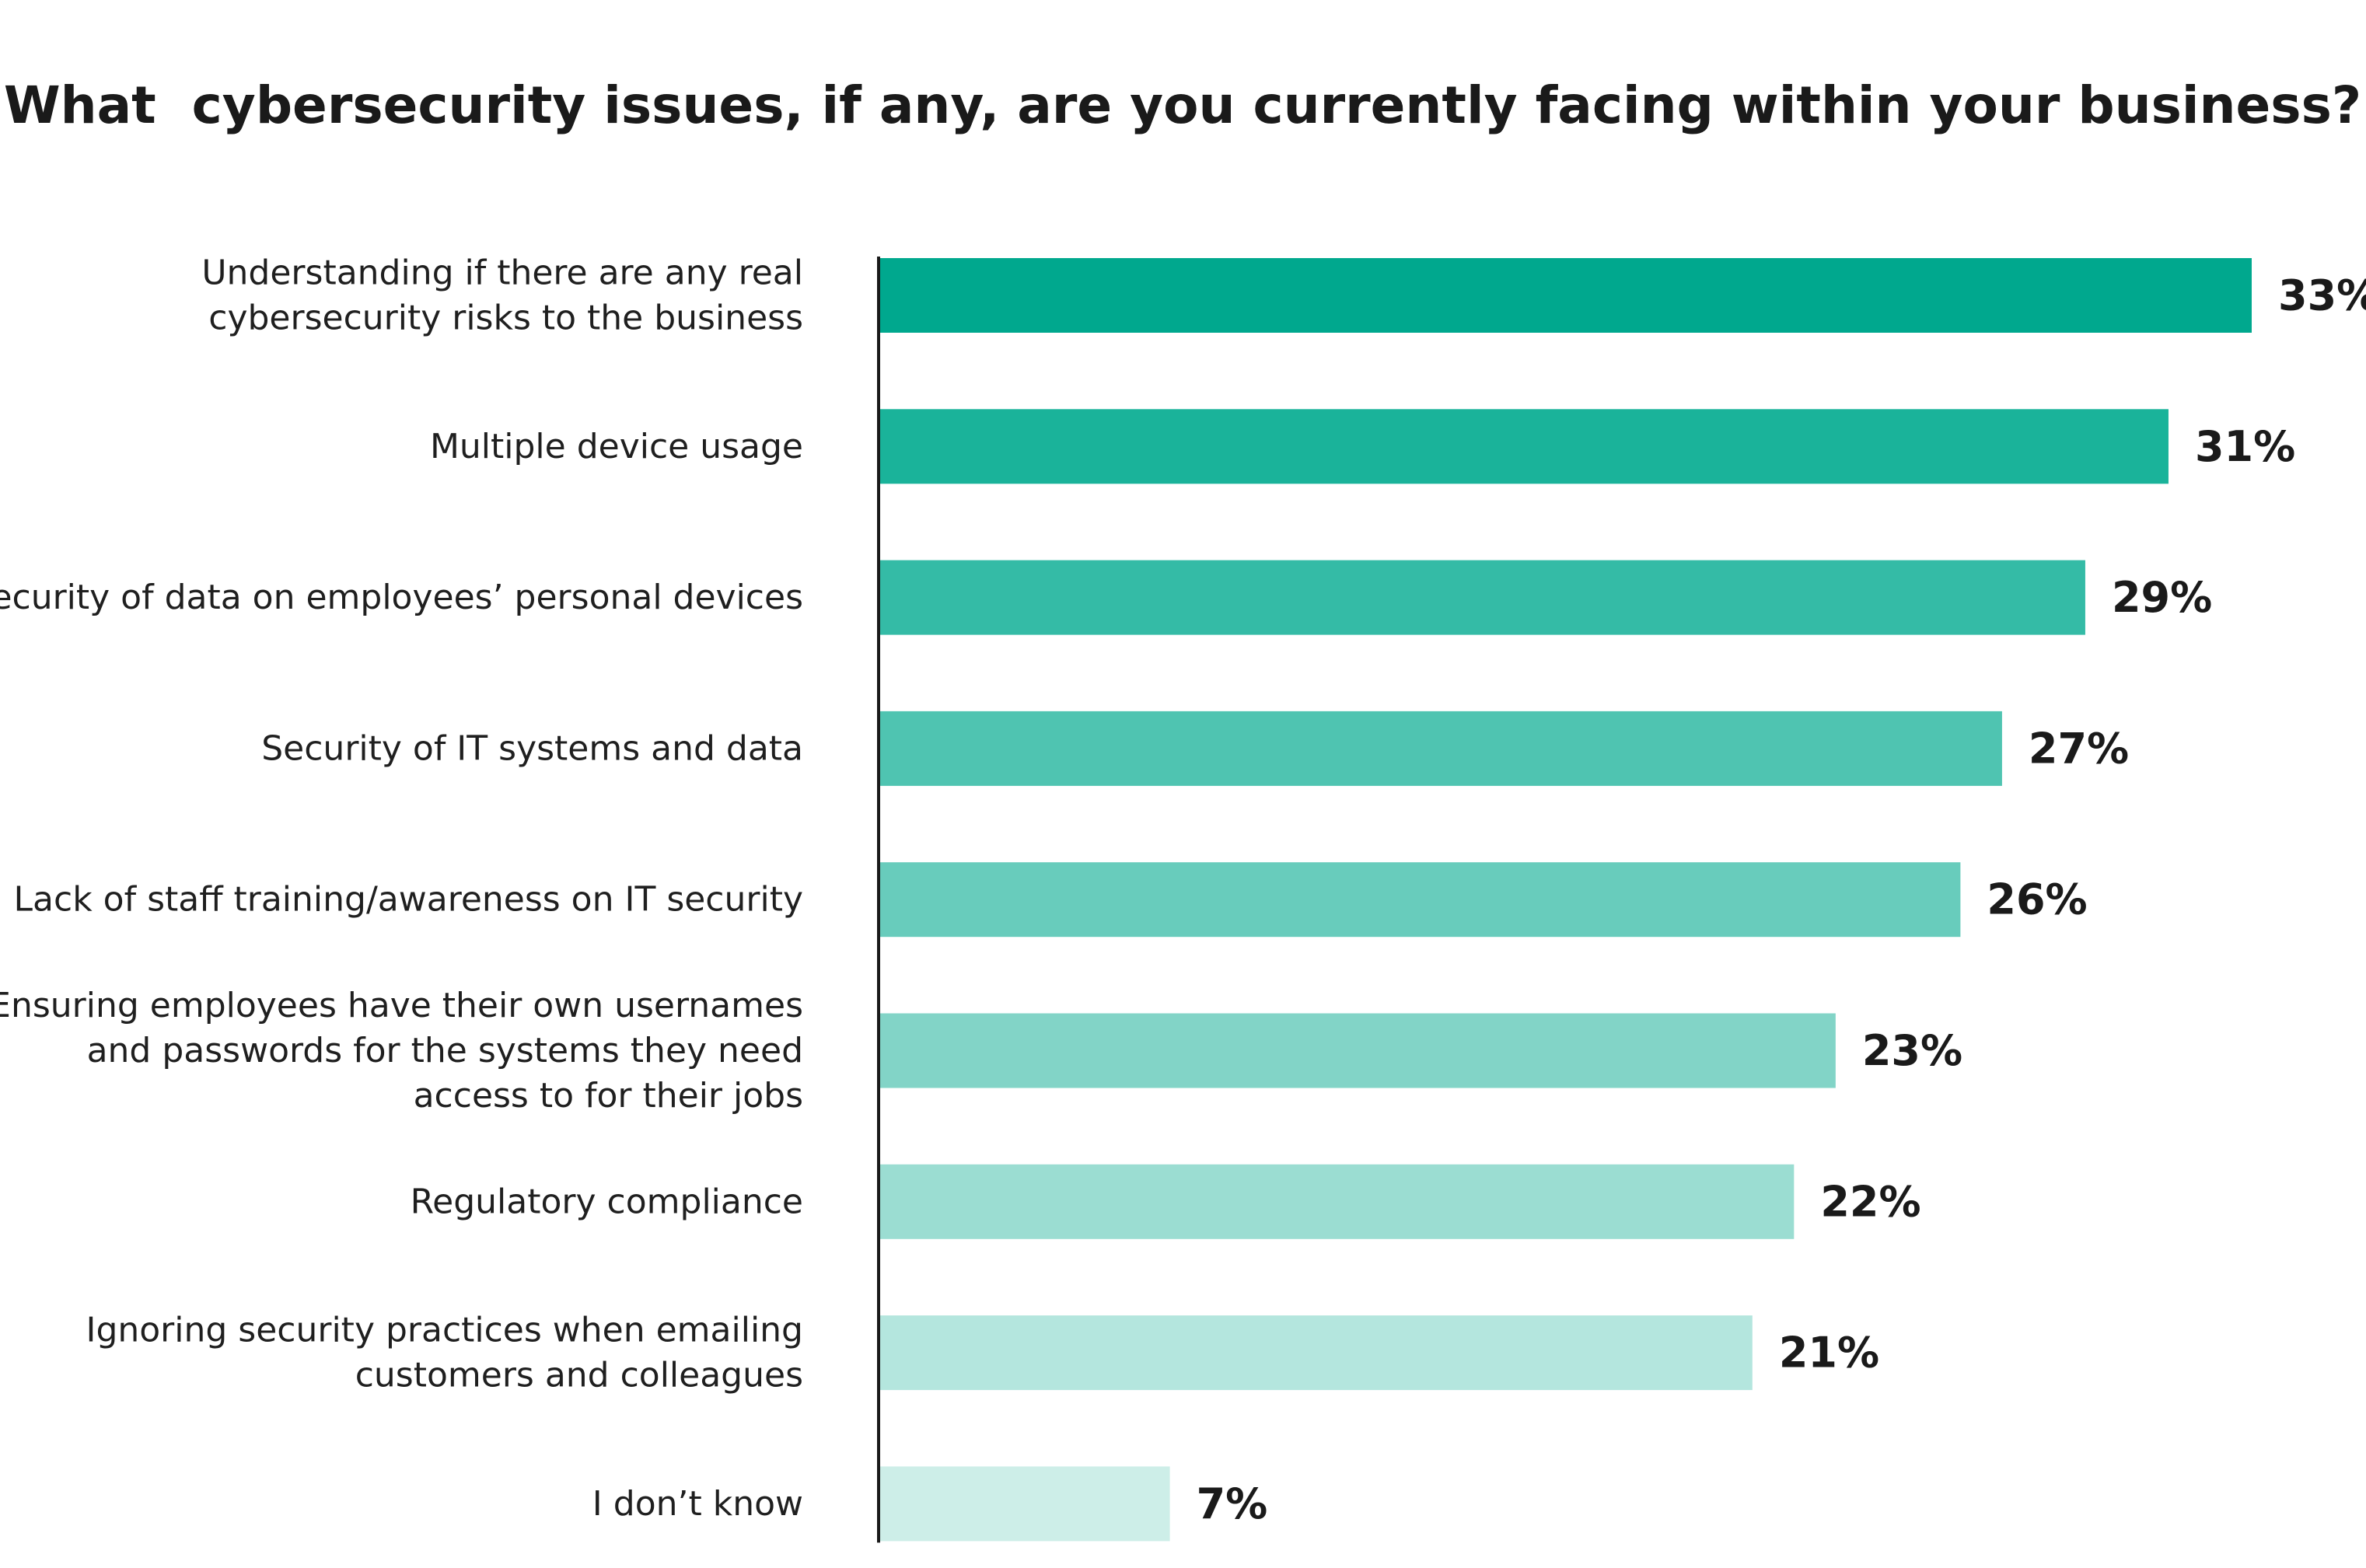 The height and width of the screenshot is (1568, 2366). What do you see at coordinates (1870, 1201) in the screenshot?
I see `value-label: 22%` at bounding box center [1870, 1201].